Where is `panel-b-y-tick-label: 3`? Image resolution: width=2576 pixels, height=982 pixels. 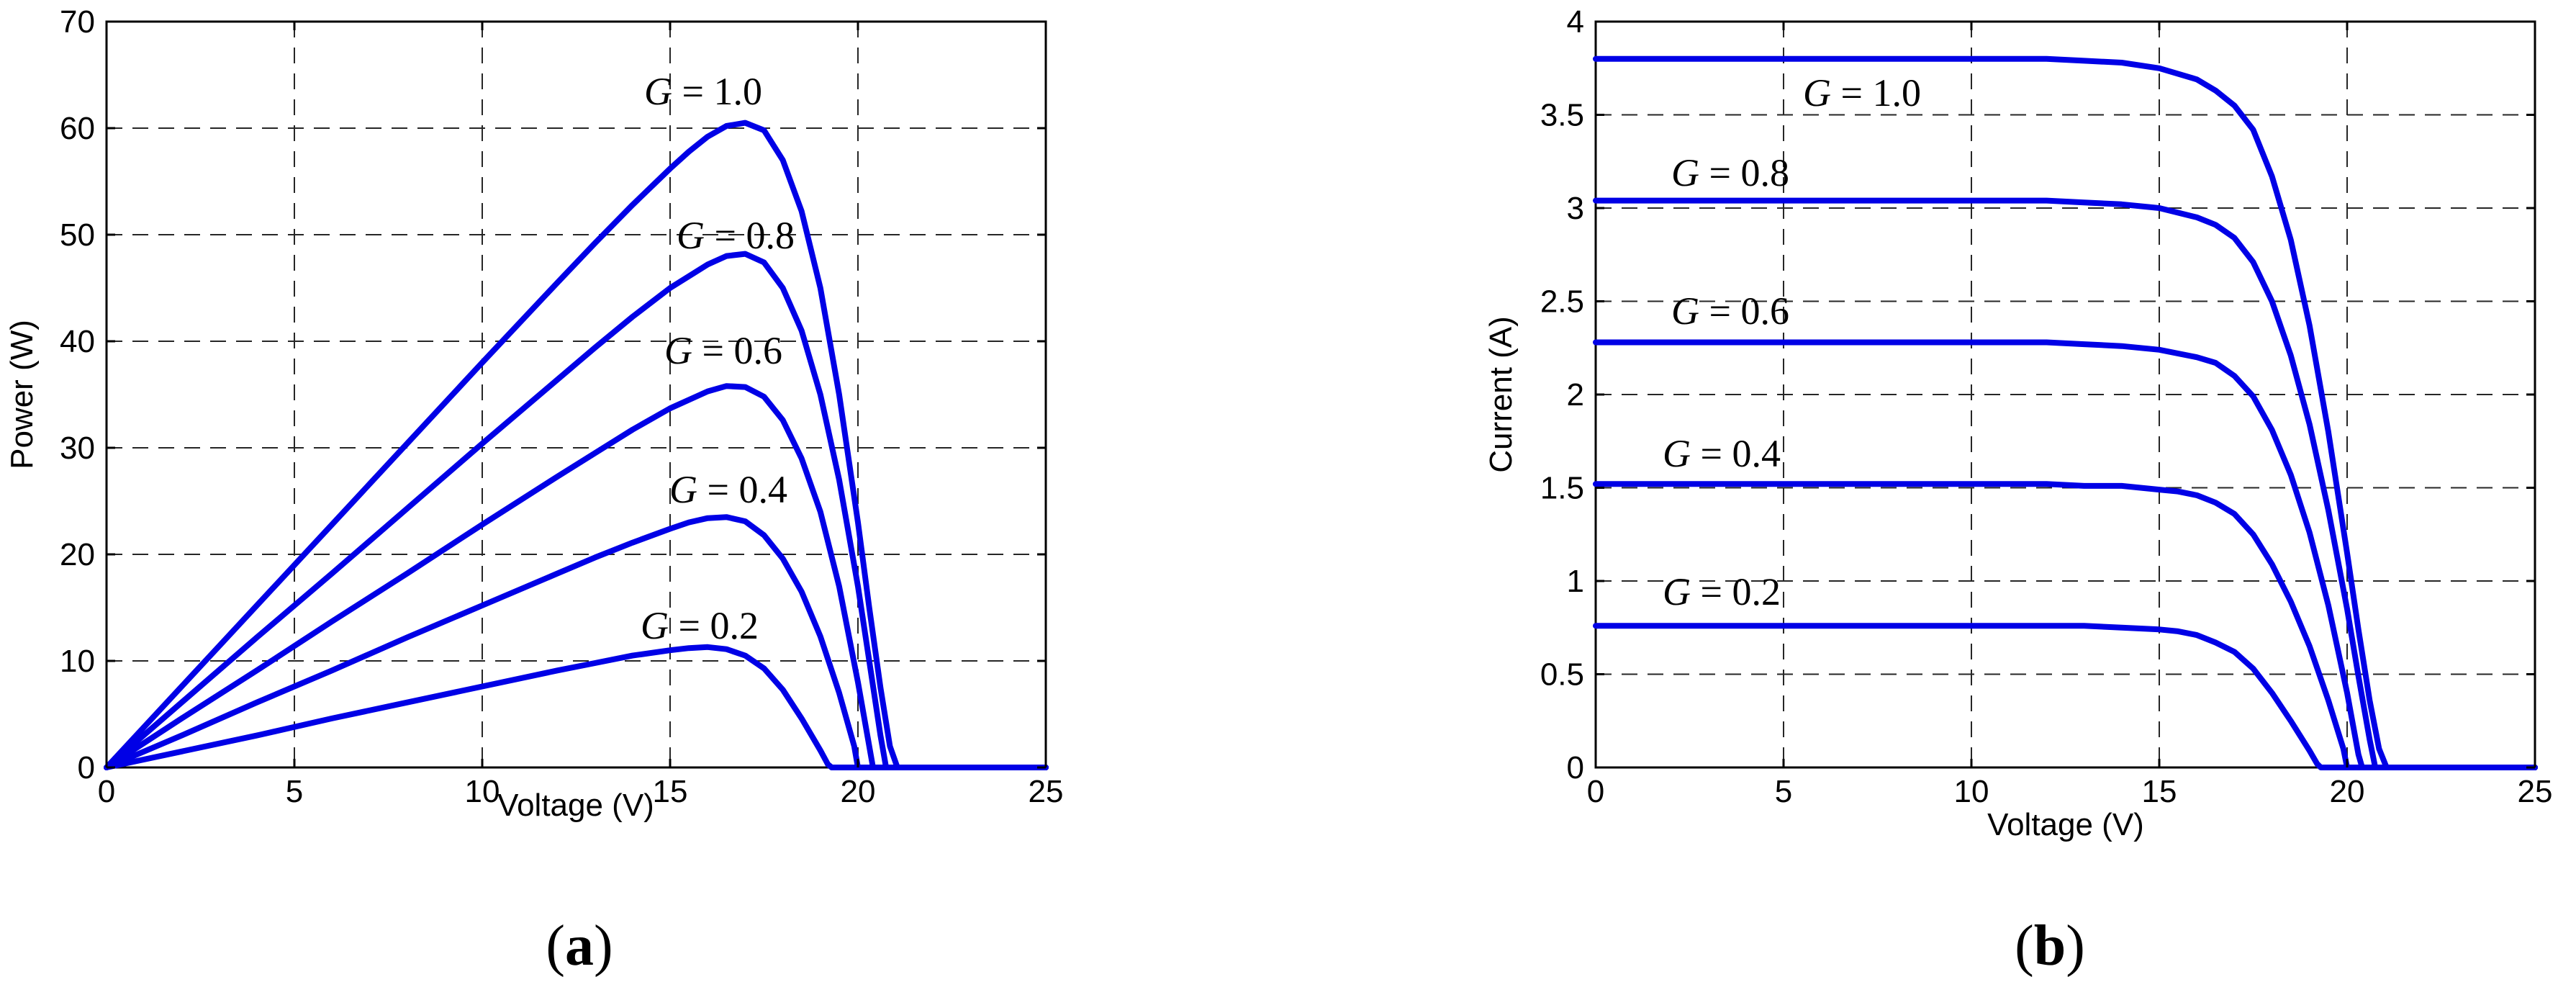
panel-b-y-tick-label: 3 is located at coordinates (1576, 209).